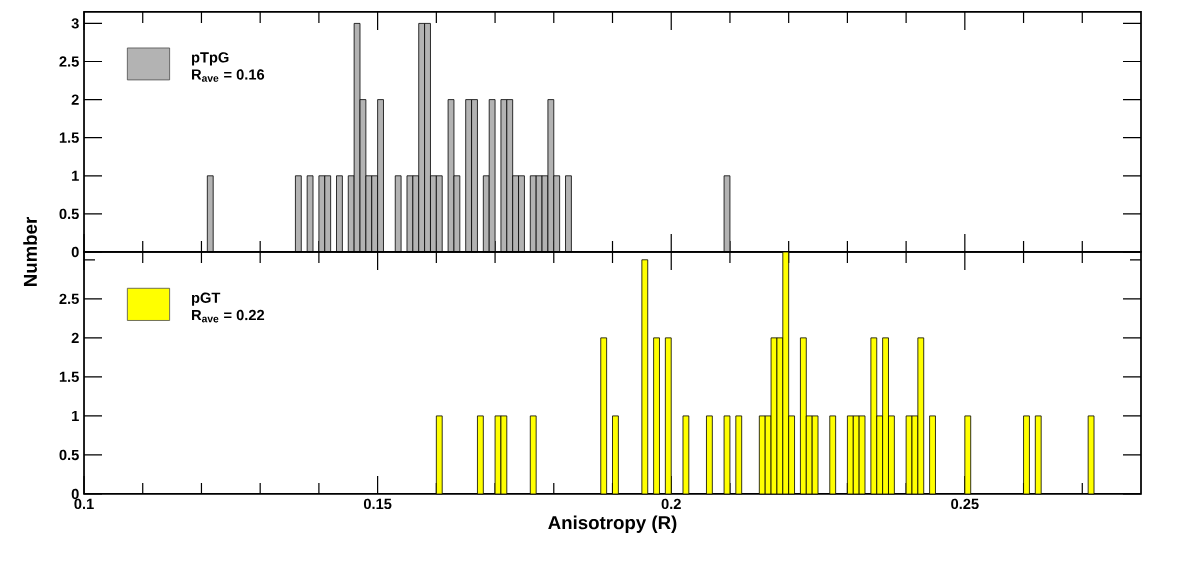  What do you see at coordinates (206, 299) in the screenshot?
I see `legend-label: pGT` at bounding box center [206, 299].